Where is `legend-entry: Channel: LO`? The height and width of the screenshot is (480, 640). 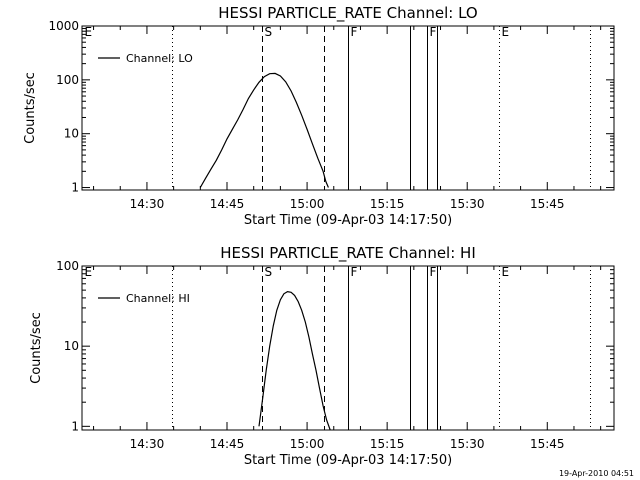 legend-entry: Channel: LO is located at coordinates (159, 58).